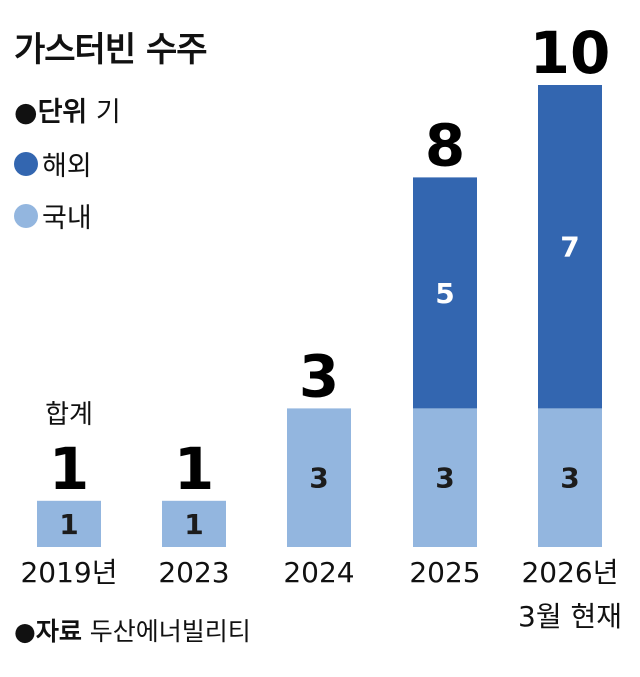 The width and height of the screenshot is (640, 677). Describe the element at coordinates (68, 572) in the screenshot. I see `x-tick-label: 2019년` at that location.